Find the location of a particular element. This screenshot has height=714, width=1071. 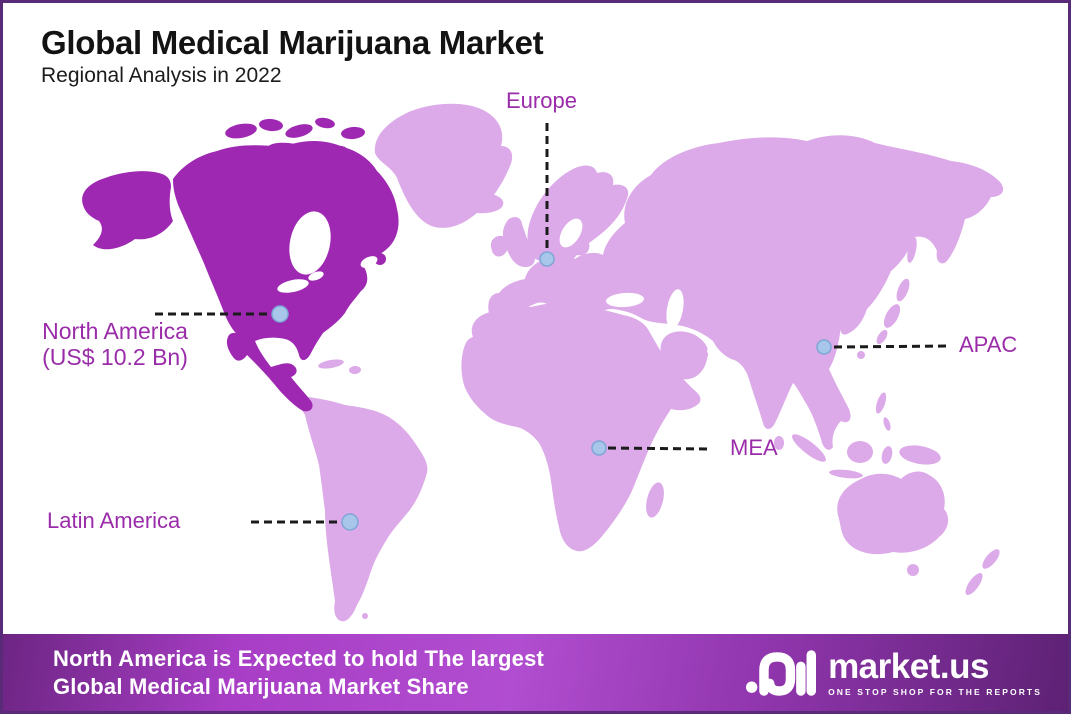

landmass-south-america is located at coordinates (364, 509).